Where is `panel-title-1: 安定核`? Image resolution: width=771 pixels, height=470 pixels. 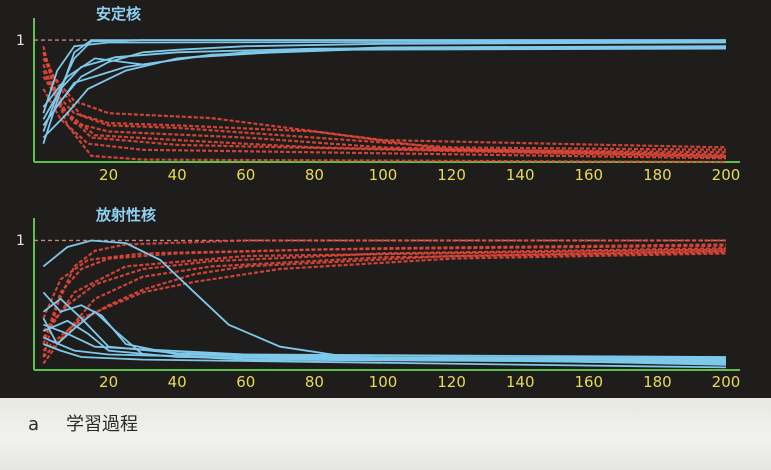 panel-title-1: 安定核 is located at coordinates (118, 14).